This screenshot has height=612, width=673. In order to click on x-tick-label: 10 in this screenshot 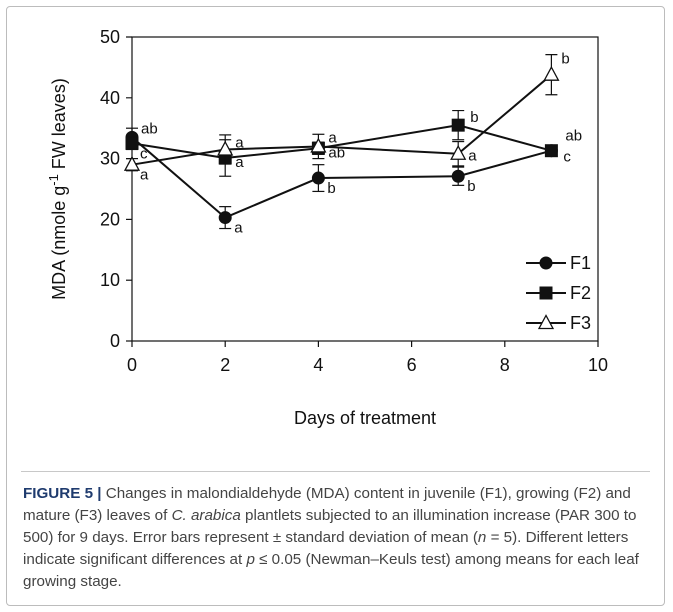, I will do `click(598, 365)`.